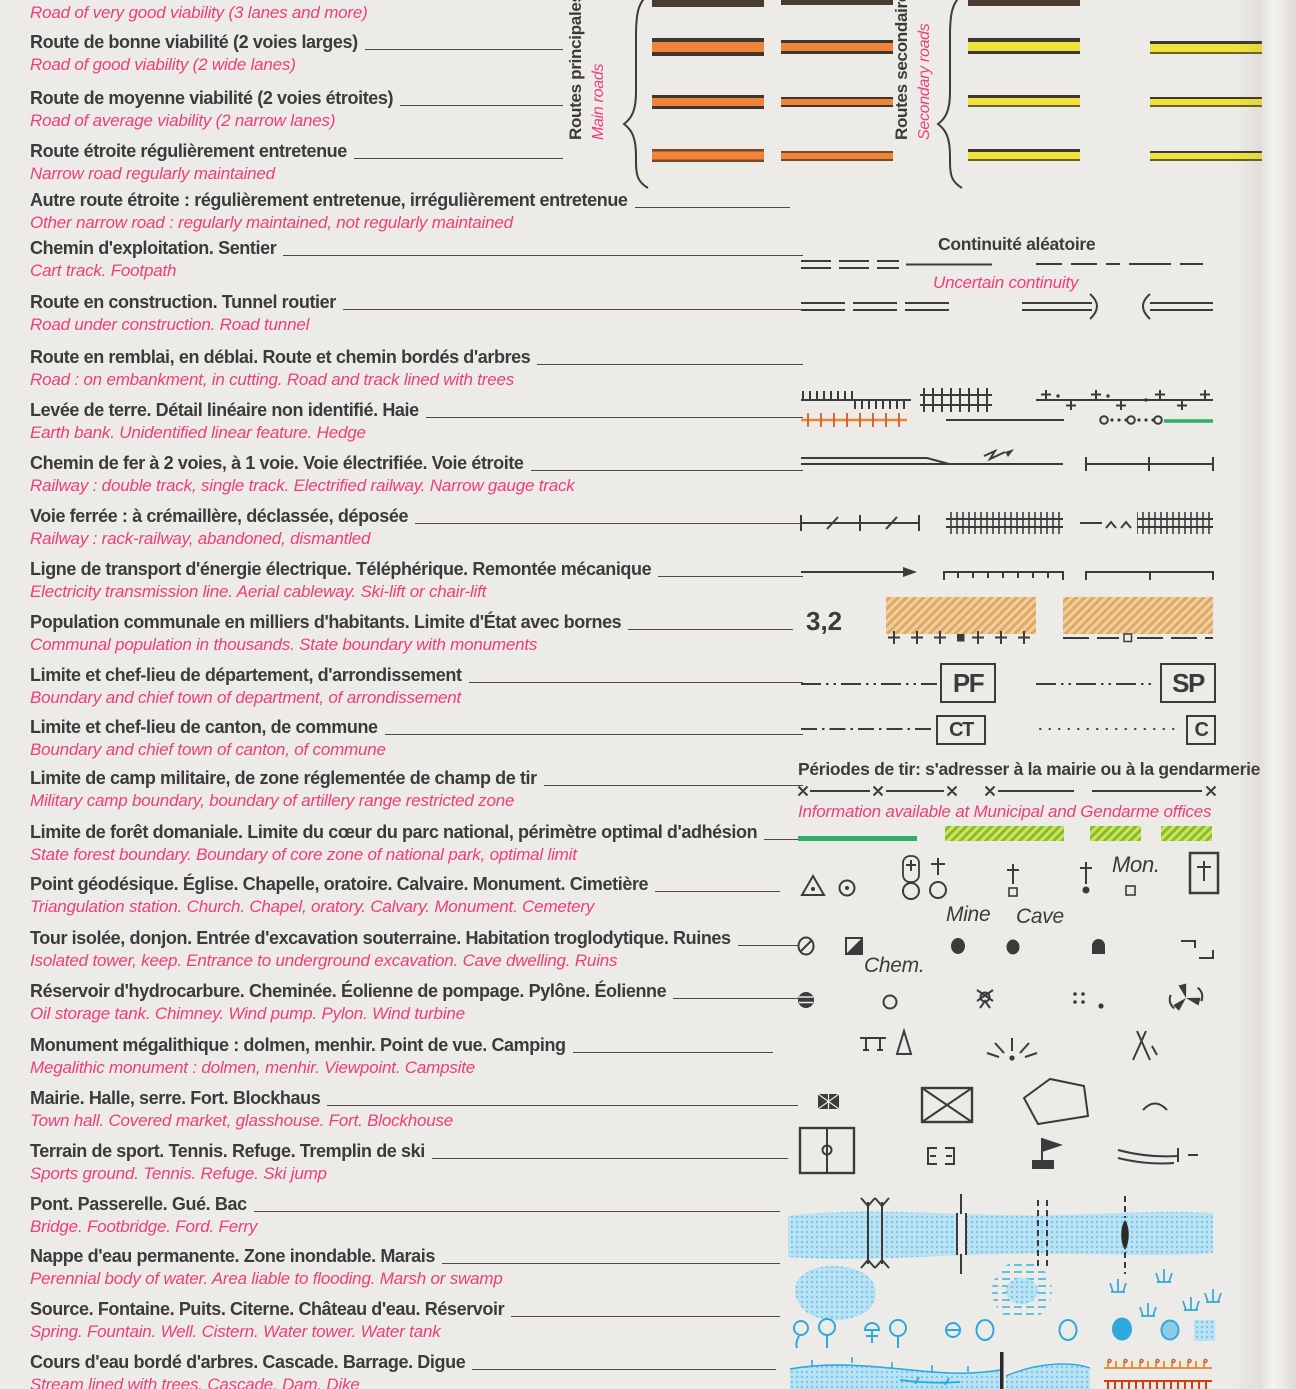  I want to click on page-edge-shading, so click(1266, 694).